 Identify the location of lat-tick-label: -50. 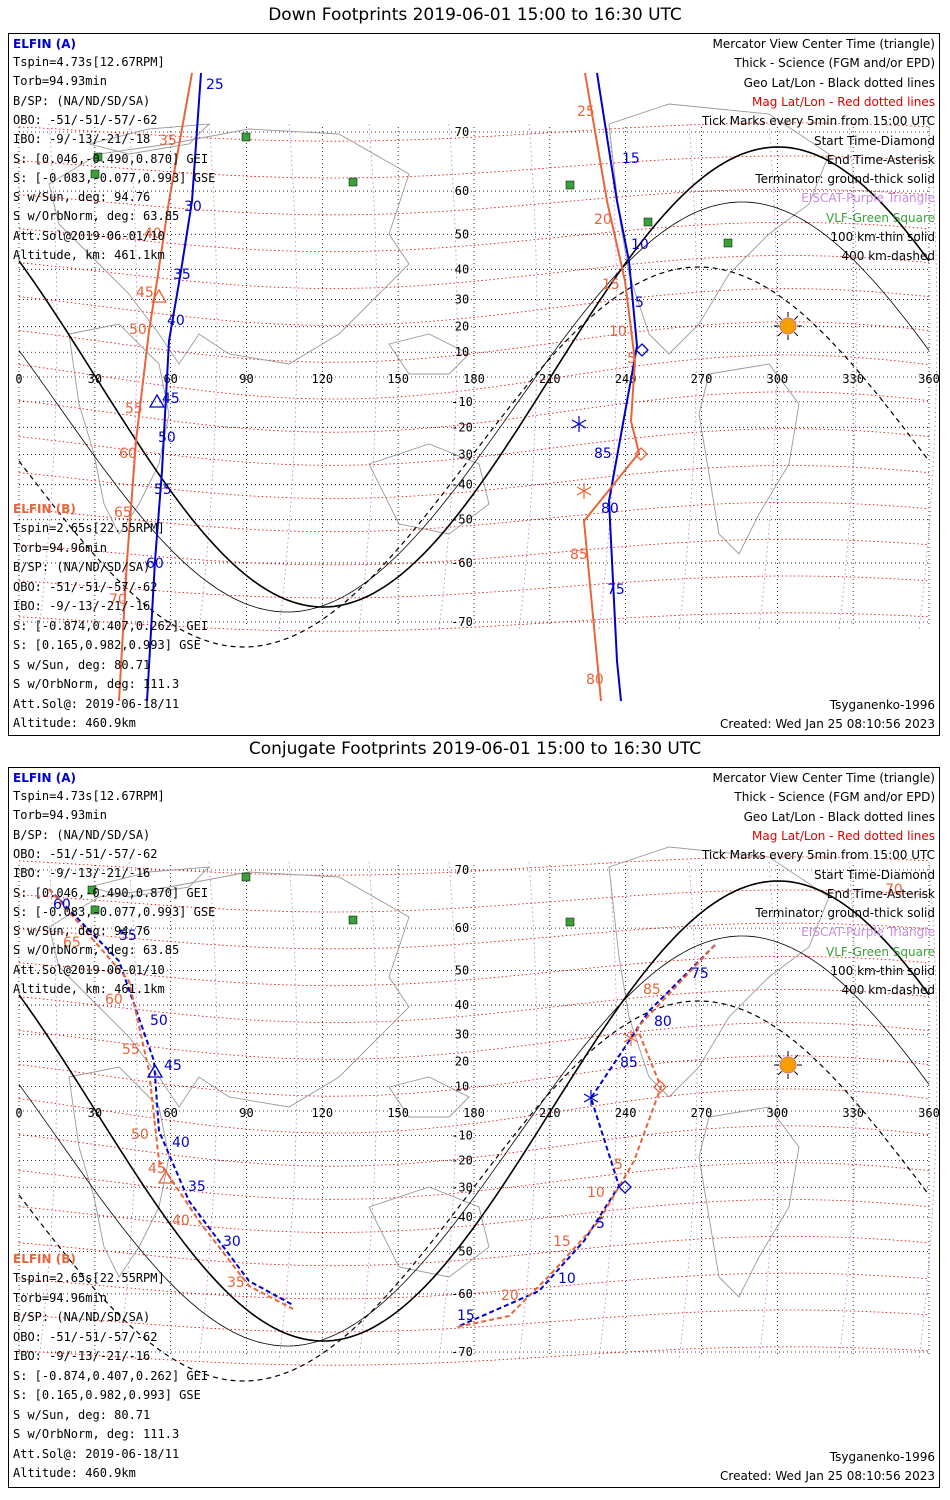
(462, 520).